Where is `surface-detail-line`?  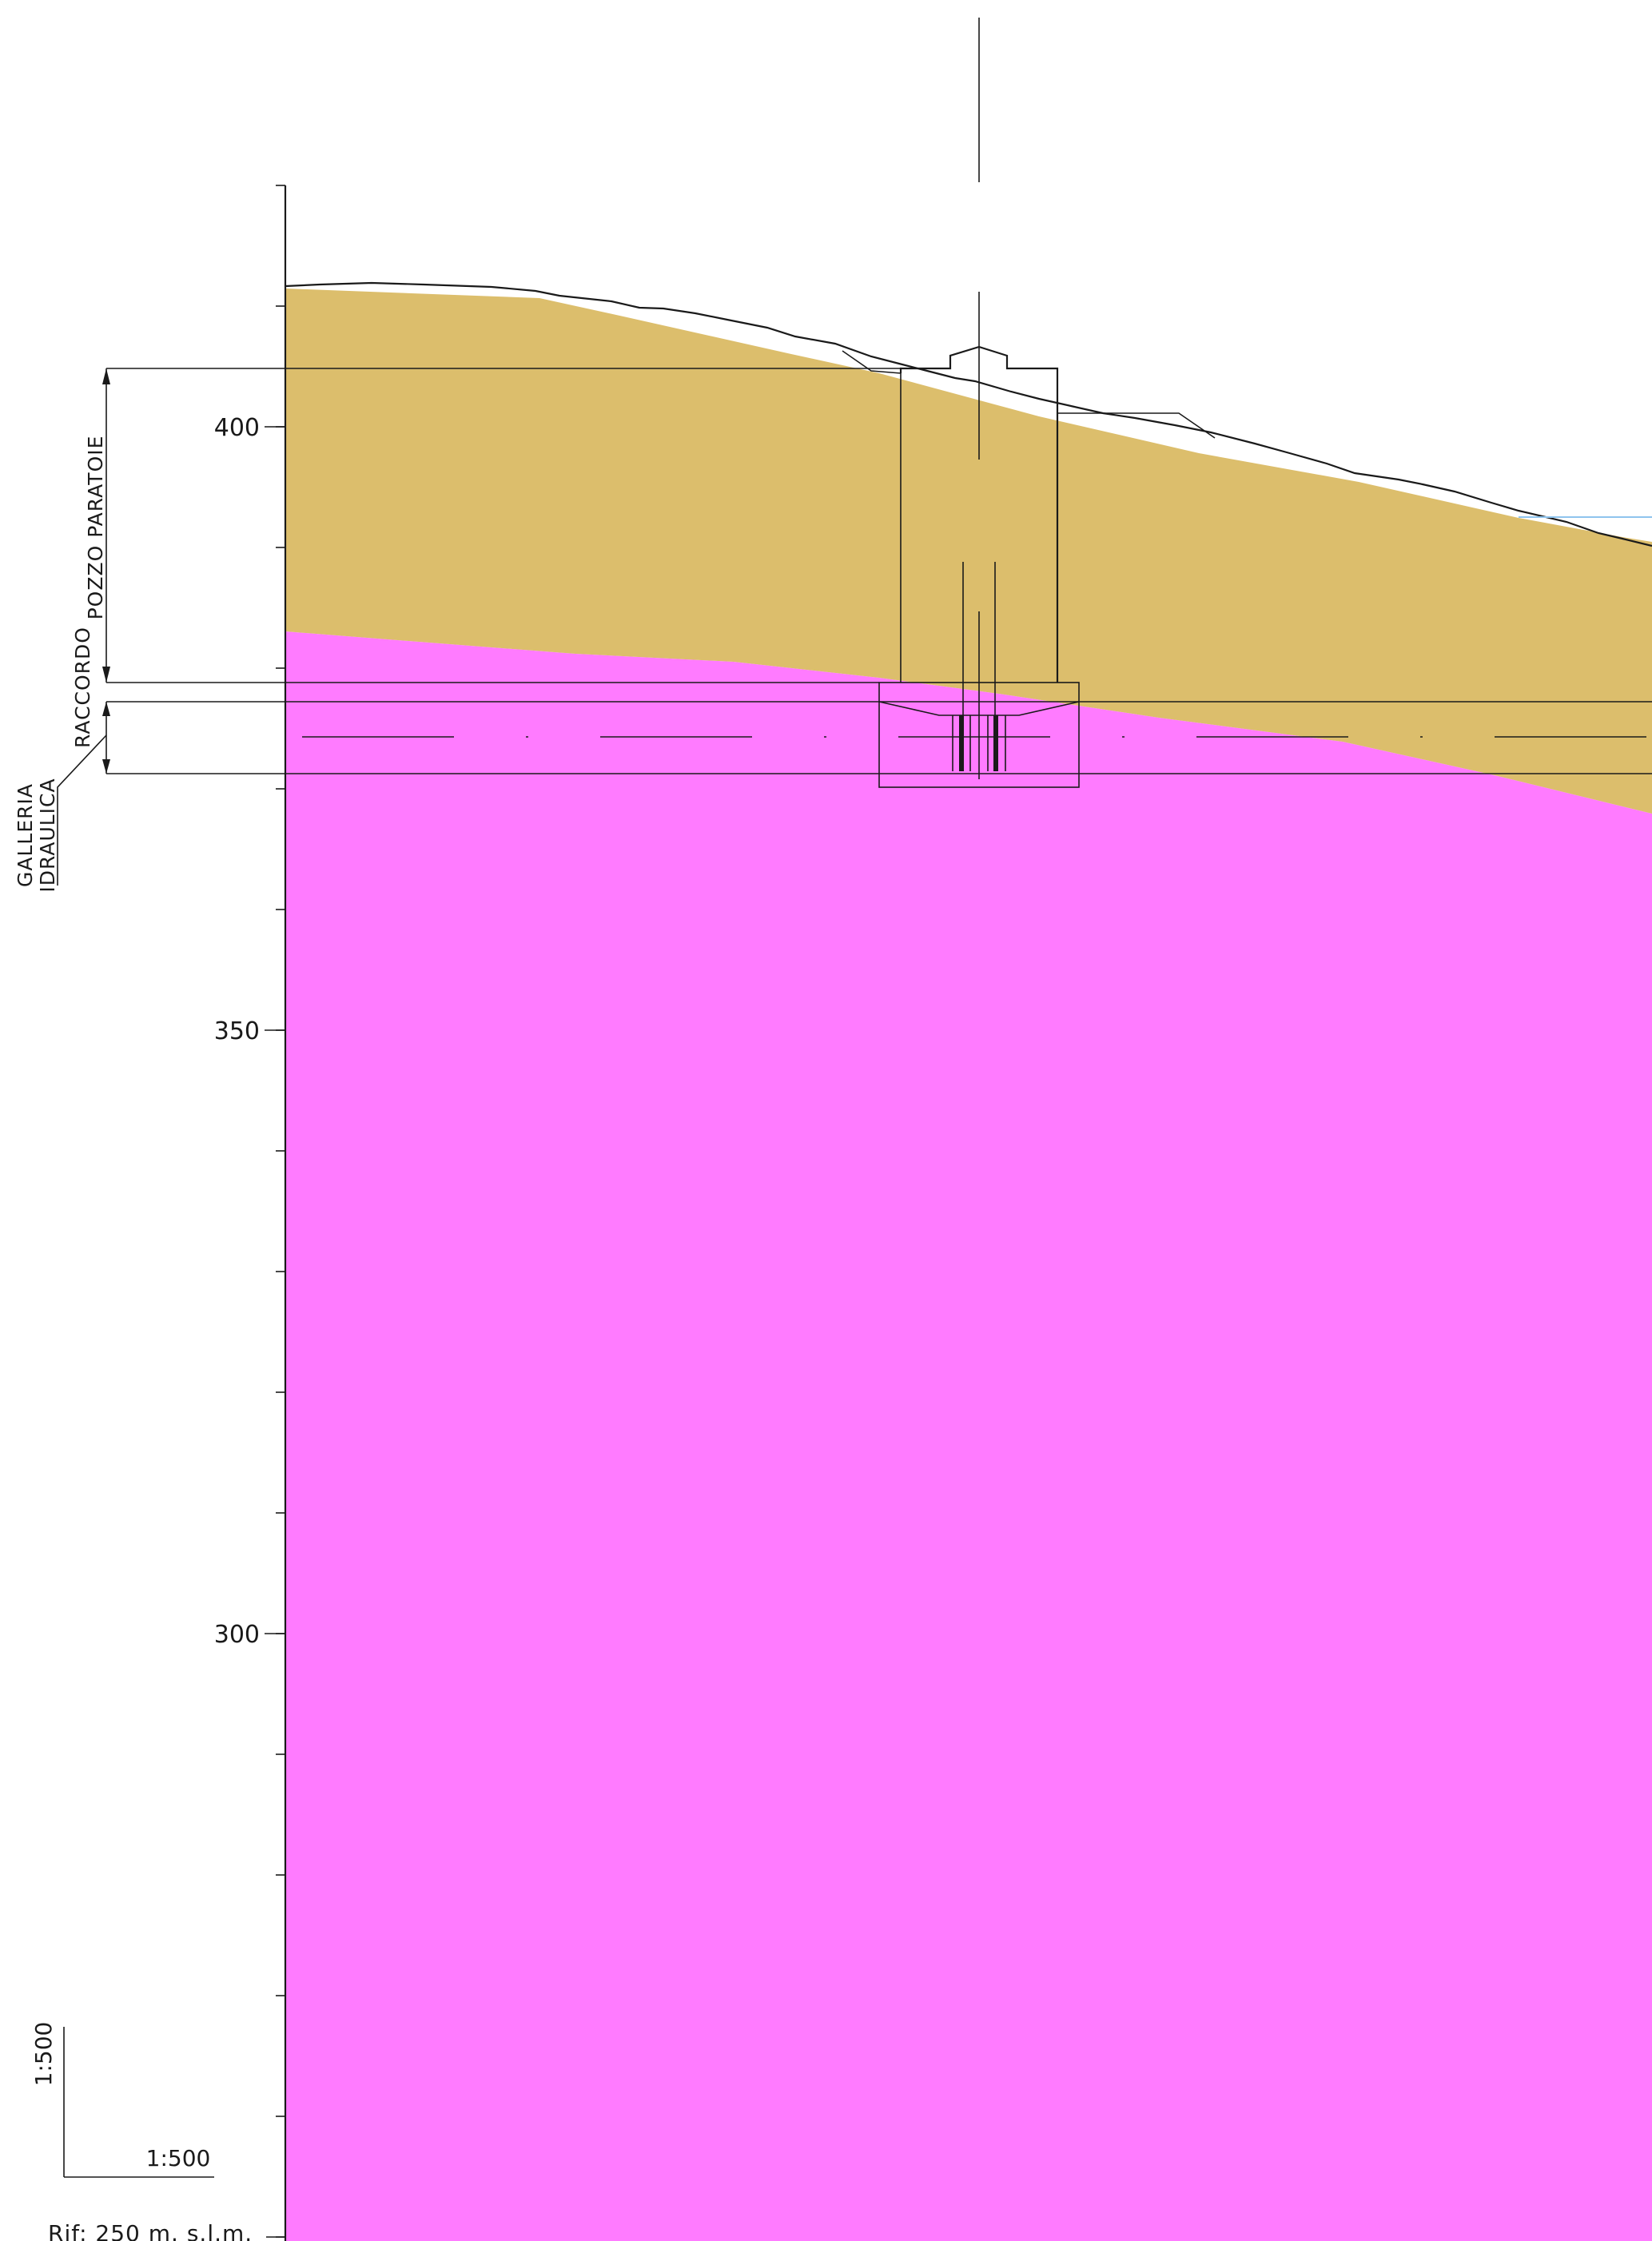 surface-detail-line is located at coordinates (872, 362).